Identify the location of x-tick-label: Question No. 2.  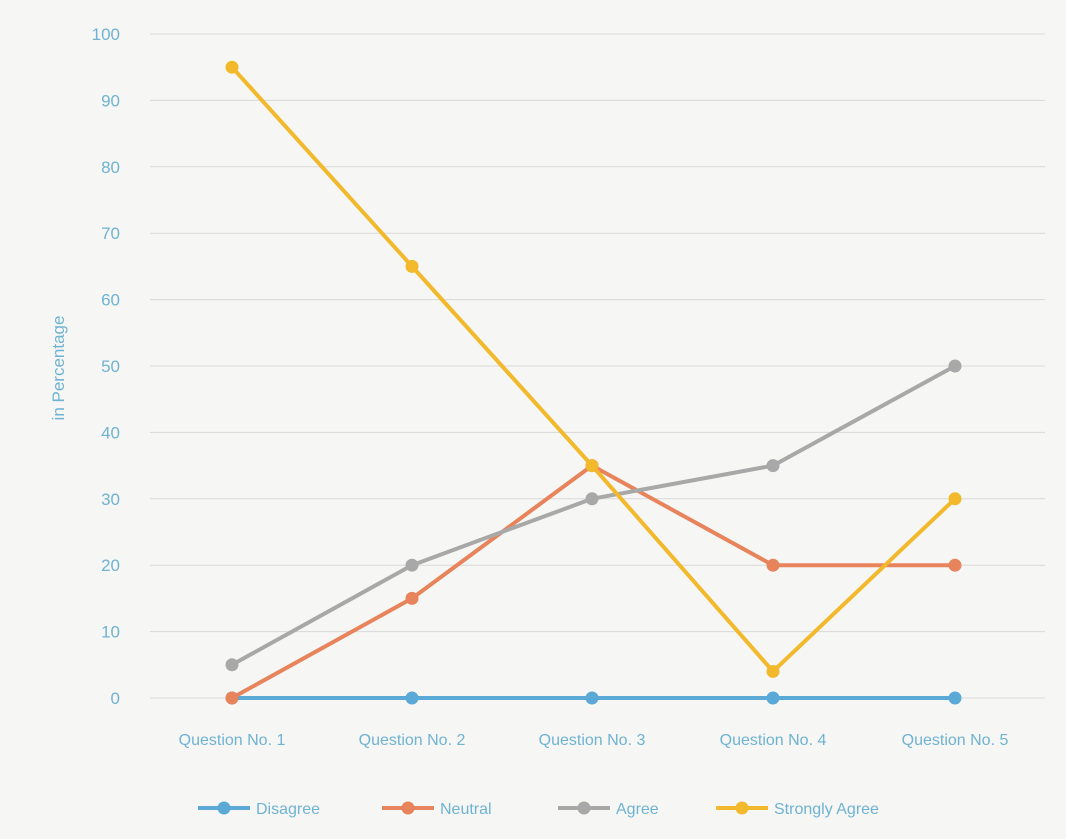
(412, 740).